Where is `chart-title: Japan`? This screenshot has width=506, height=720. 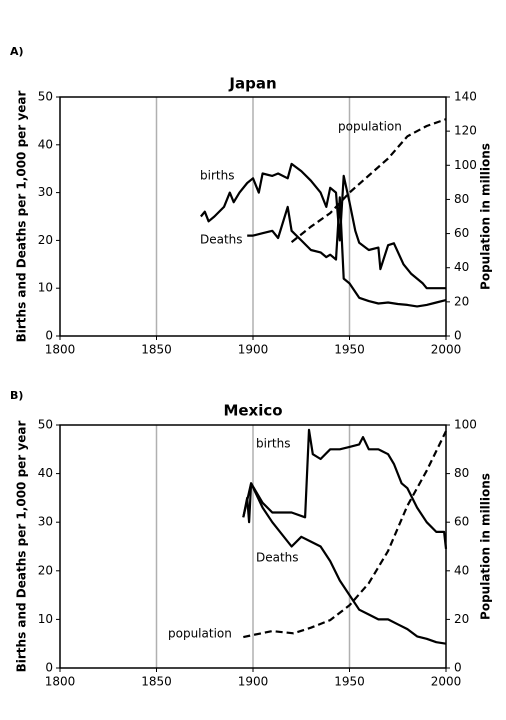
chart-title: Japan is located at coordinates (252, 84).